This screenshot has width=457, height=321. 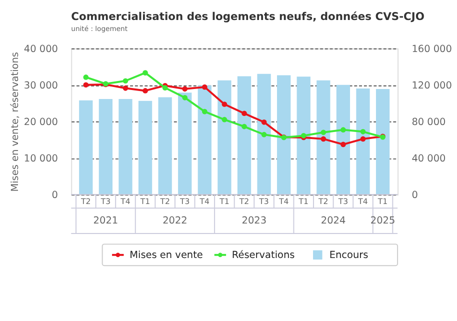 What do you see at coordinates (41, 49) in the screenshot?
I see `y-tick-label: 40 000` at bounding box center [41, 49].